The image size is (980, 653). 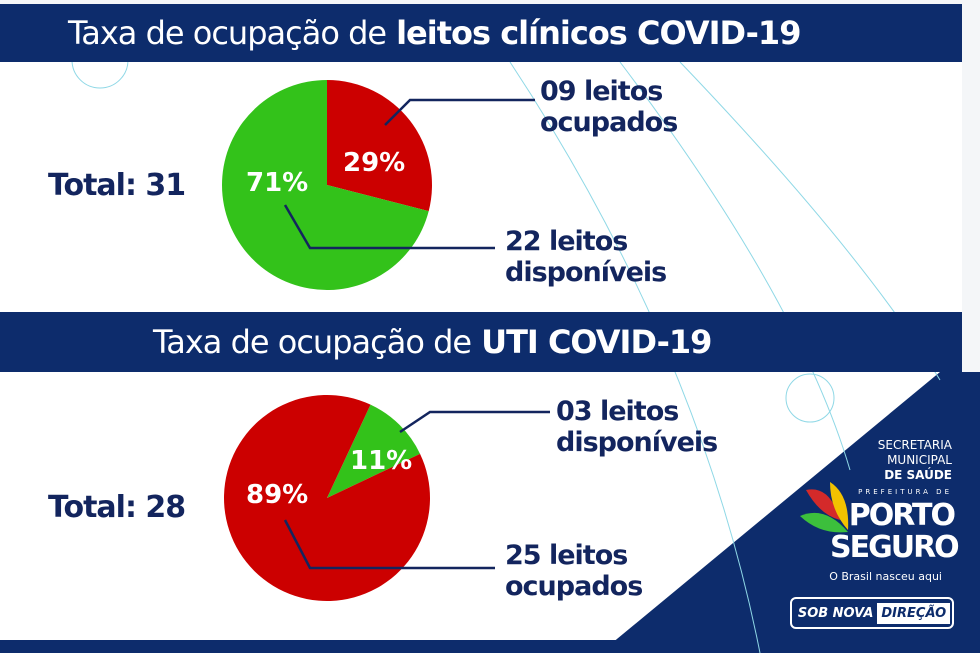 I want to click on logo-line: MUNICIPAL, so click(x=919, y=460).